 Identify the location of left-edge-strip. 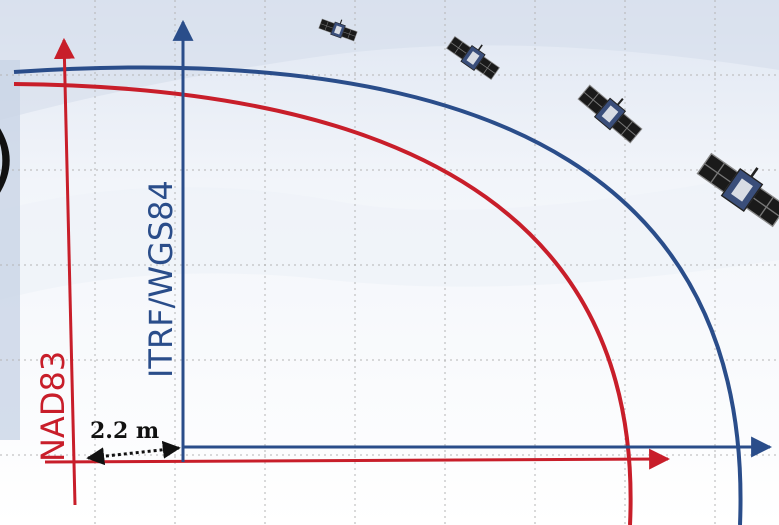
(10, 250).